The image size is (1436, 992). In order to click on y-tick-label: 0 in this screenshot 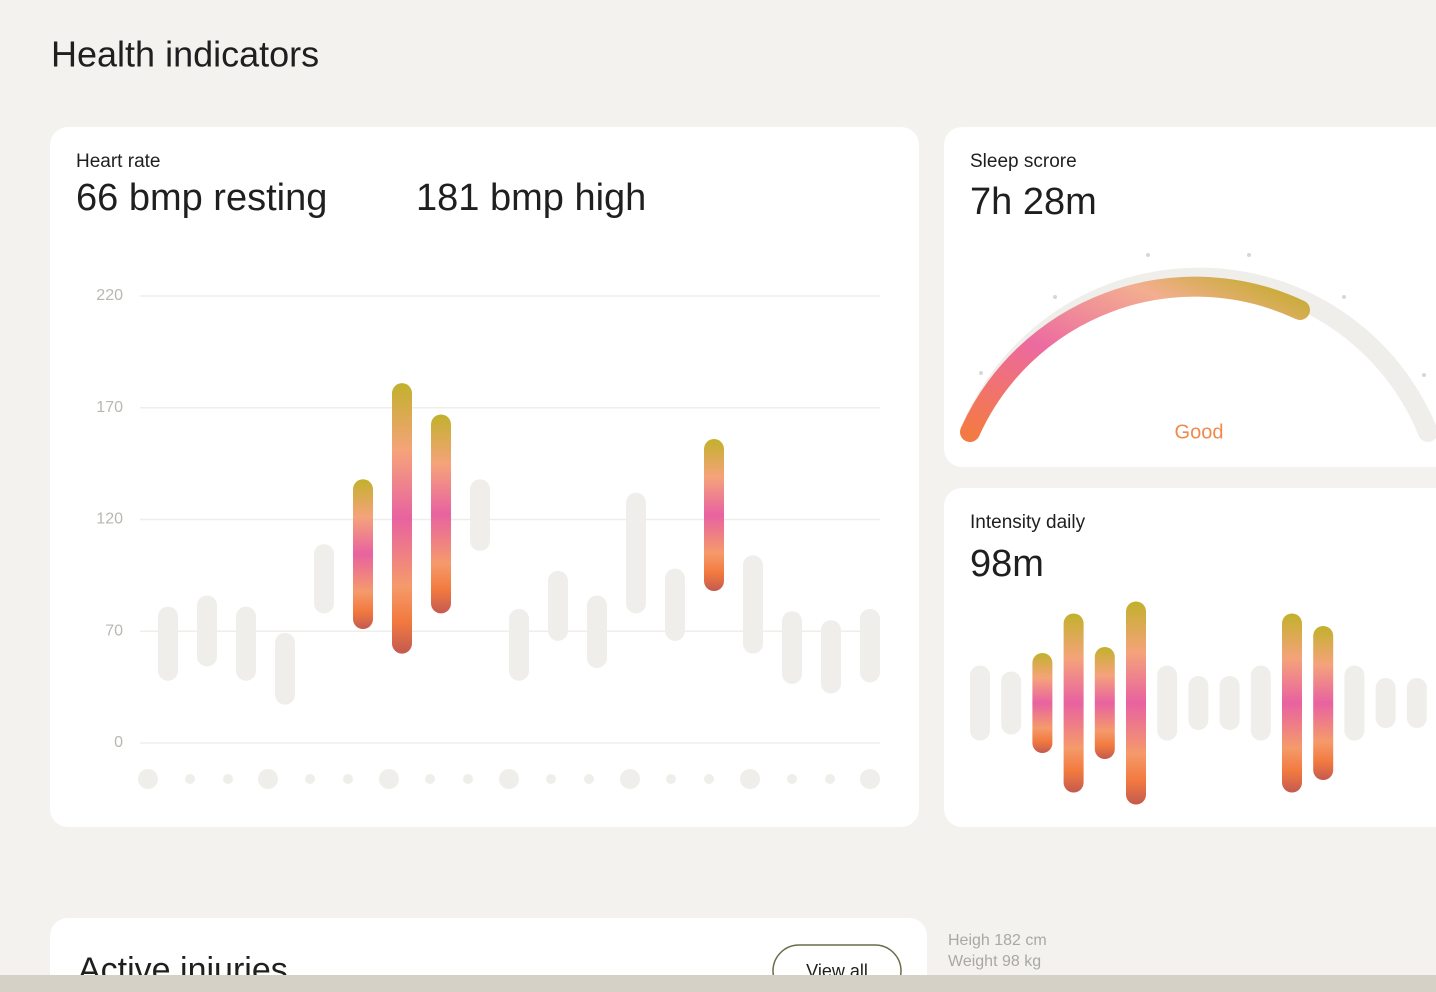, I will do `click(118, 742)`.